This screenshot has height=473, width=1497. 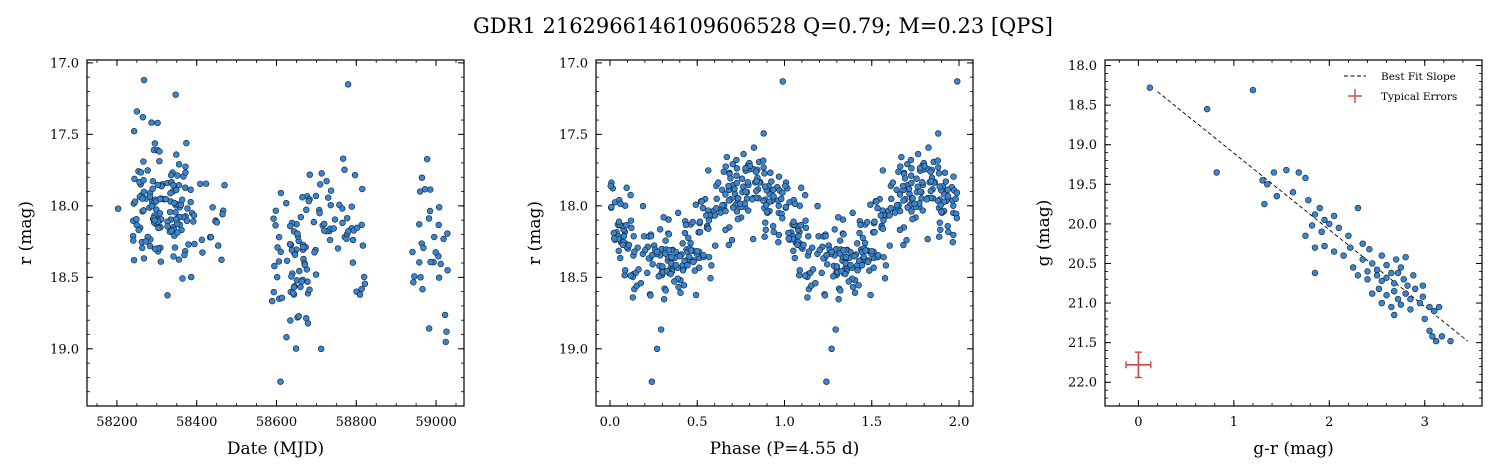 What do you see at coordinates (1418, 77) in the screenshot?
I see `legend-label-fit: Best Fit Slope` at bounding box center [1418, 77].